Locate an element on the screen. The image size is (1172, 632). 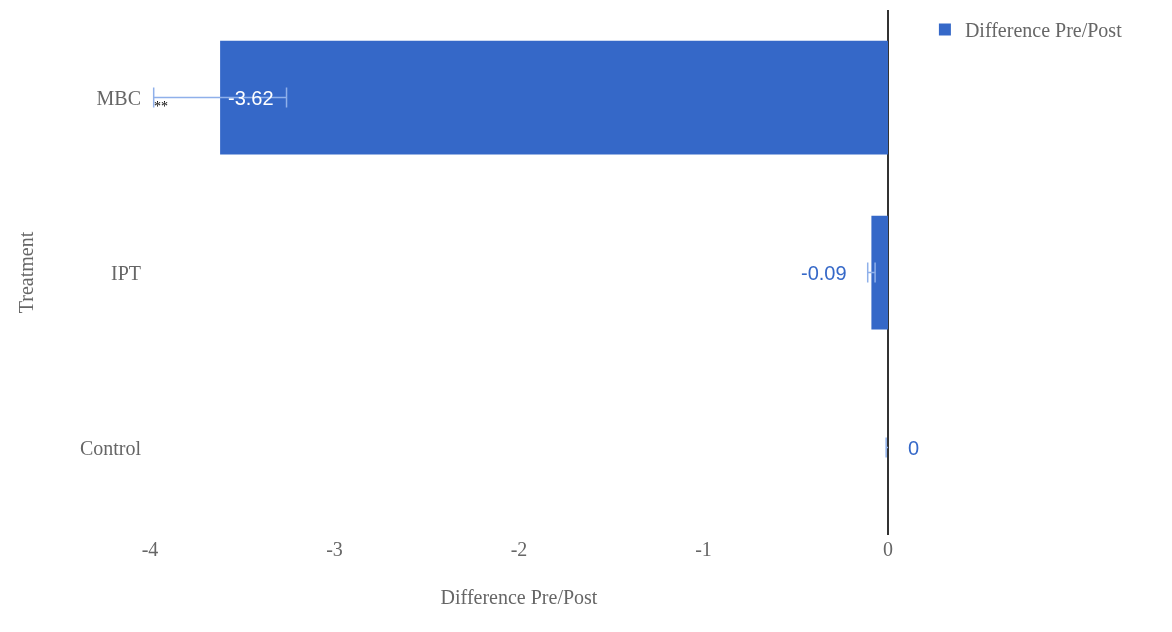
x-tick-label: -3 is located at coordinates (334, 549).